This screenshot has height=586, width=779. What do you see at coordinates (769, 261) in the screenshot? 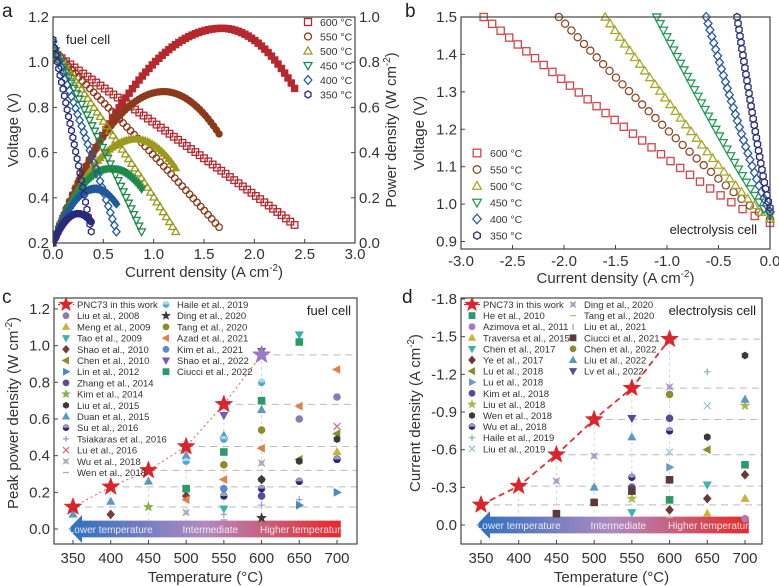
I see `x-tick-label: 0.0` at bounding box center [769, 261].